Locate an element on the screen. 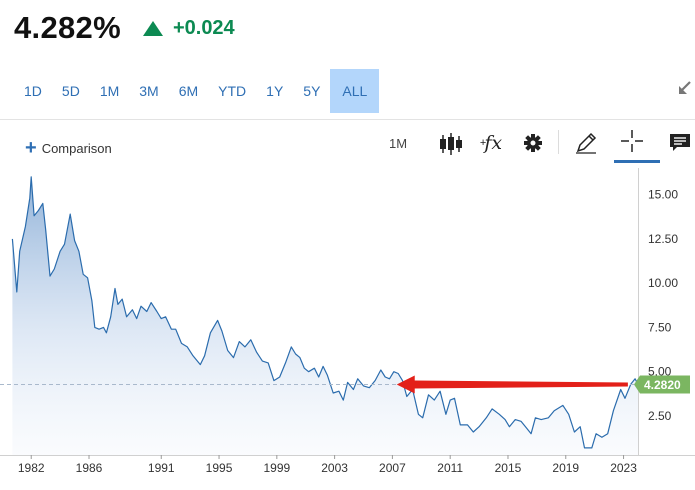  comparison-label: Comparison is located at coordinates (76, 148).